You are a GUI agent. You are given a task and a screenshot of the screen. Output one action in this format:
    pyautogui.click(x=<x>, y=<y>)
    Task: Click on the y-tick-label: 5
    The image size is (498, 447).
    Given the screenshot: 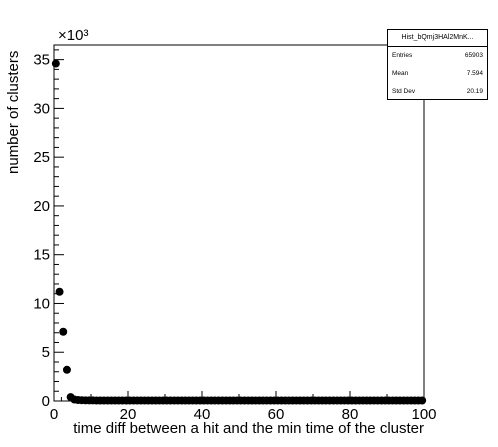 What is the action you would take?
    pyautogui.click(x=46, y=352)
    